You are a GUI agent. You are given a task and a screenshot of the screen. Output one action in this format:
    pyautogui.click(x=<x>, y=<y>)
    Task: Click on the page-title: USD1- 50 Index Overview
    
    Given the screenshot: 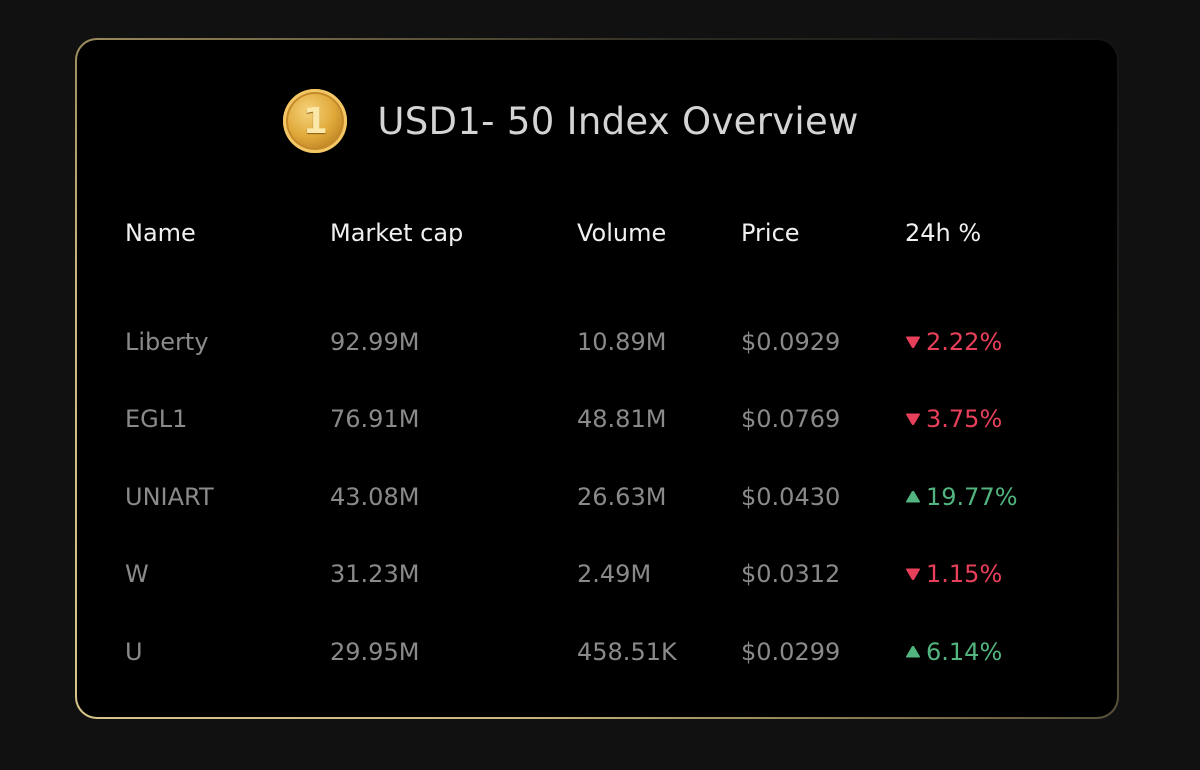 What is the action you would take?
    pyautogui.click(x=618, y=121)
    